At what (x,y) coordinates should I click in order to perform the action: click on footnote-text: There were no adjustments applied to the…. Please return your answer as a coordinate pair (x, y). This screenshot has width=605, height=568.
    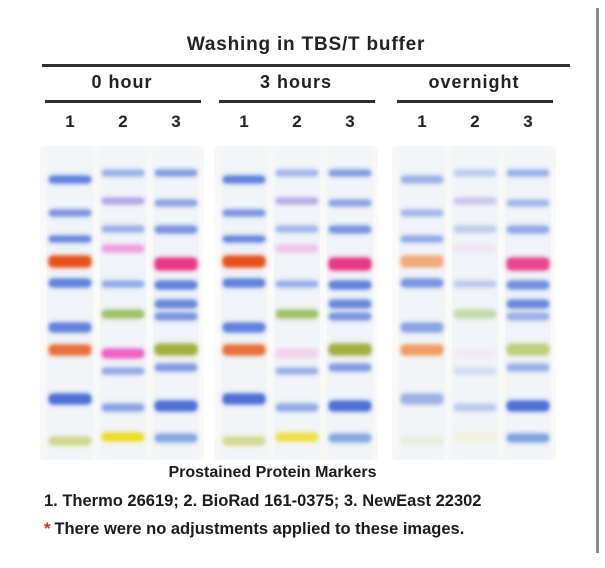
    Looking at the image, I should click on (259, 529).